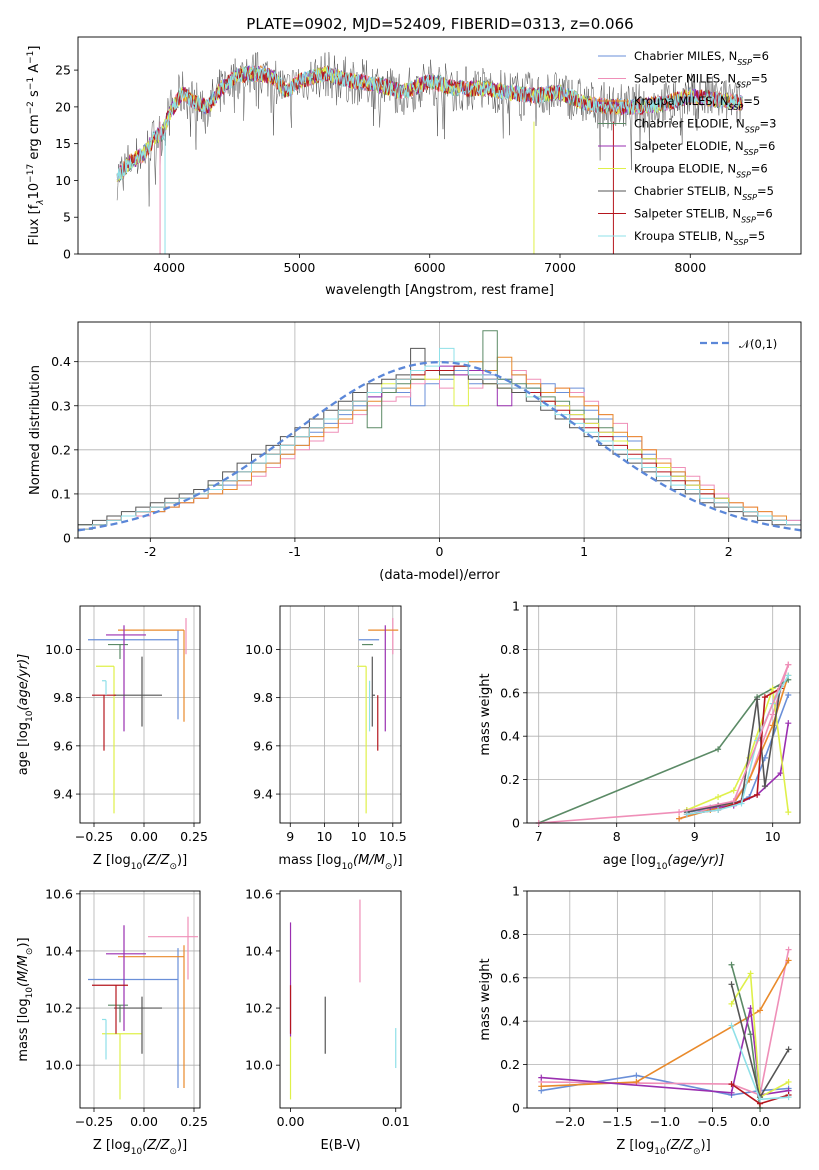 The height and width of the screenshot is (1170, 819). I want to click on y-tick-label: 20, so click(63, 106).